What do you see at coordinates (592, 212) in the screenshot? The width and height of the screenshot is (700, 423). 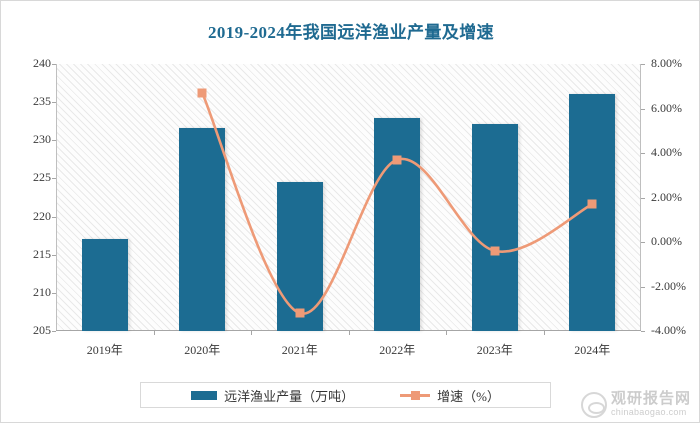 I see `bar-2024年` at bounding box center [592, 212].